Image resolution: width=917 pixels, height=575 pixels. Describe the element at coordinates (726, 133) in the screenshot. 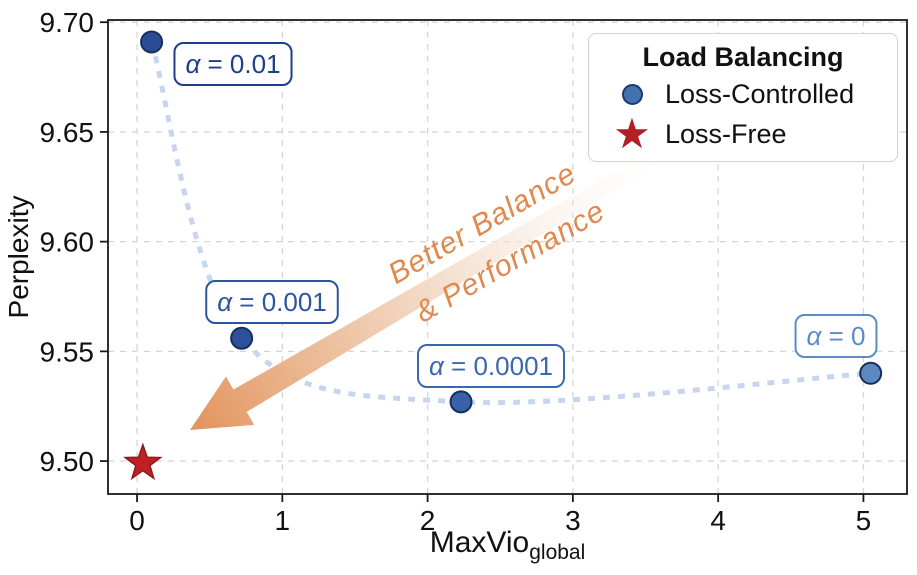

I see `legend-label-loss-free: Loss-Free` at that location.